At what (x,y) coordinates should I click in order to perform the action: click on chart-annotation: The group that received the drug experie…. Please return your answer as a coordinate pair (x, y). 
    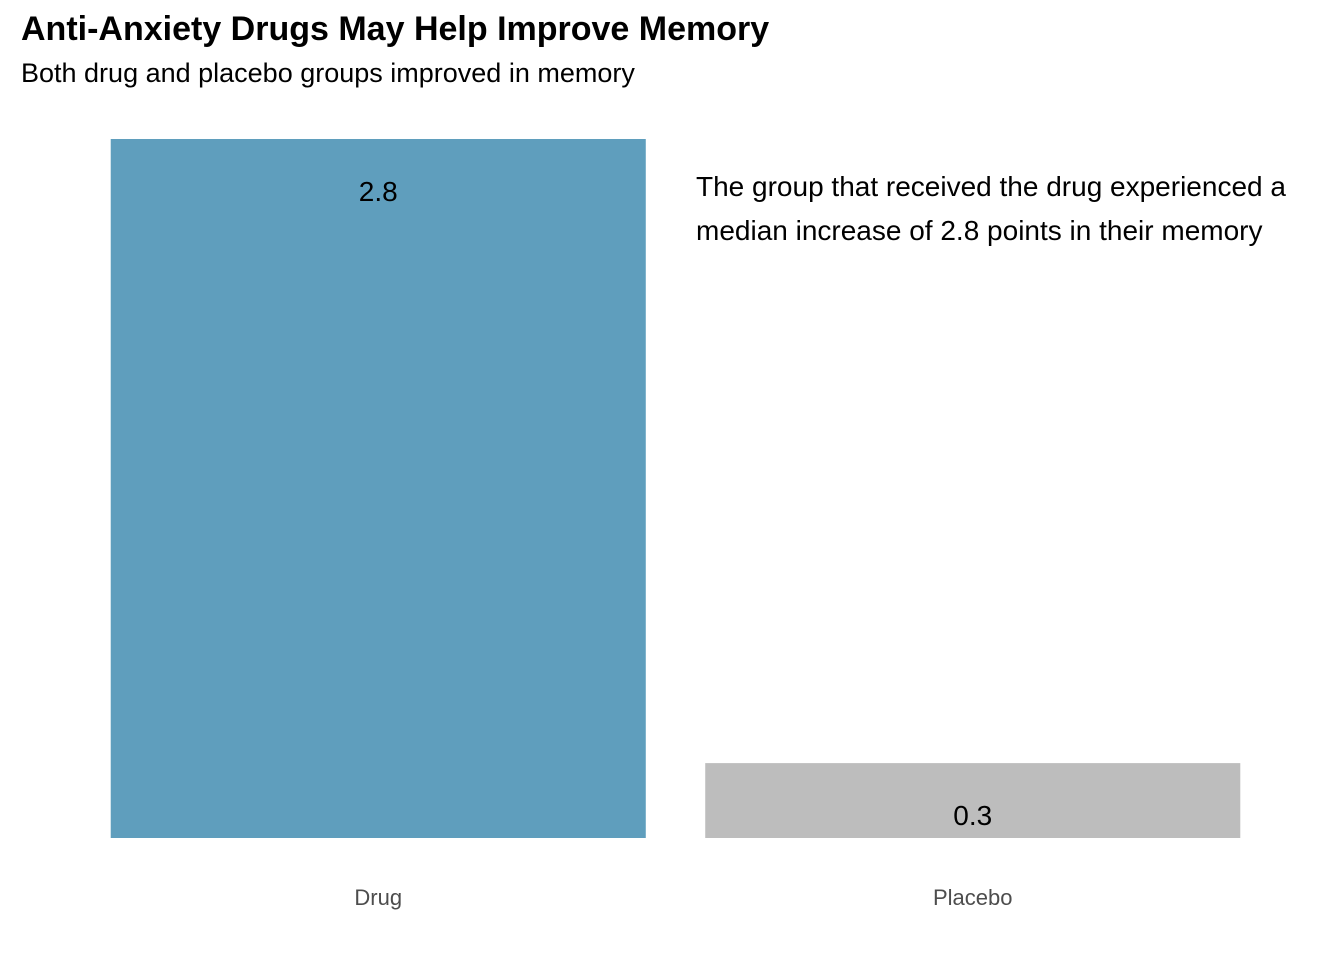
    Looking at the image, I should click on (1016, 209).